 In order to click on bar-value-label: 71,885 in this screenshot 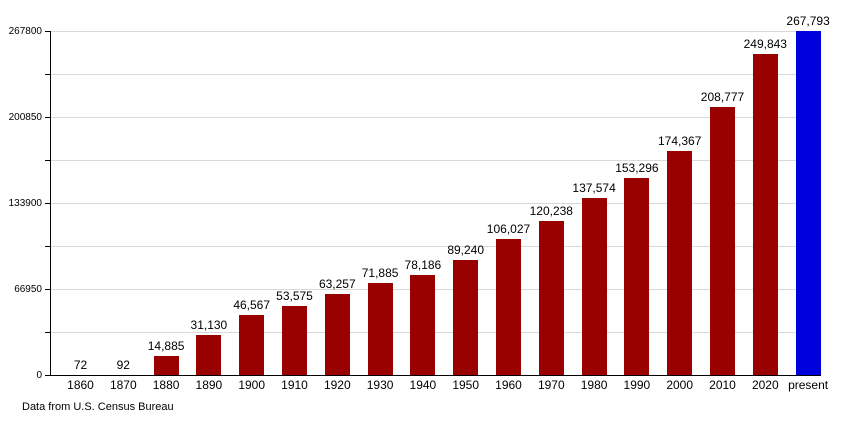, I will do `click(380, 272)`.